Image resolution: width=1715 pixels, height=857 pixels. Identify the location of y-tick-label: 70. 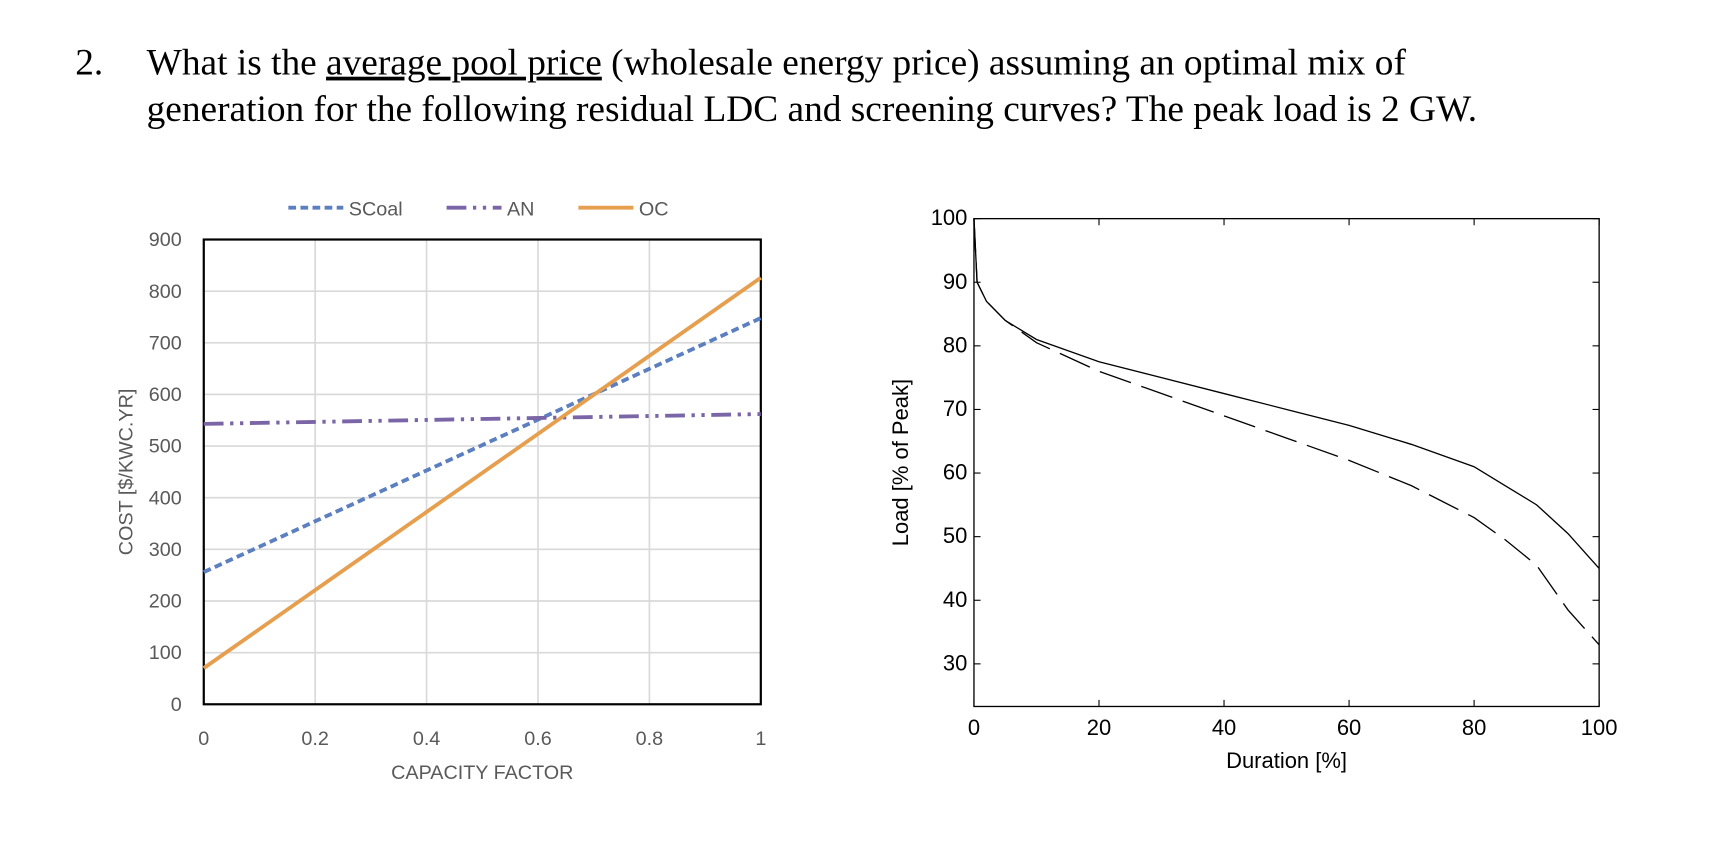
(955, 408).